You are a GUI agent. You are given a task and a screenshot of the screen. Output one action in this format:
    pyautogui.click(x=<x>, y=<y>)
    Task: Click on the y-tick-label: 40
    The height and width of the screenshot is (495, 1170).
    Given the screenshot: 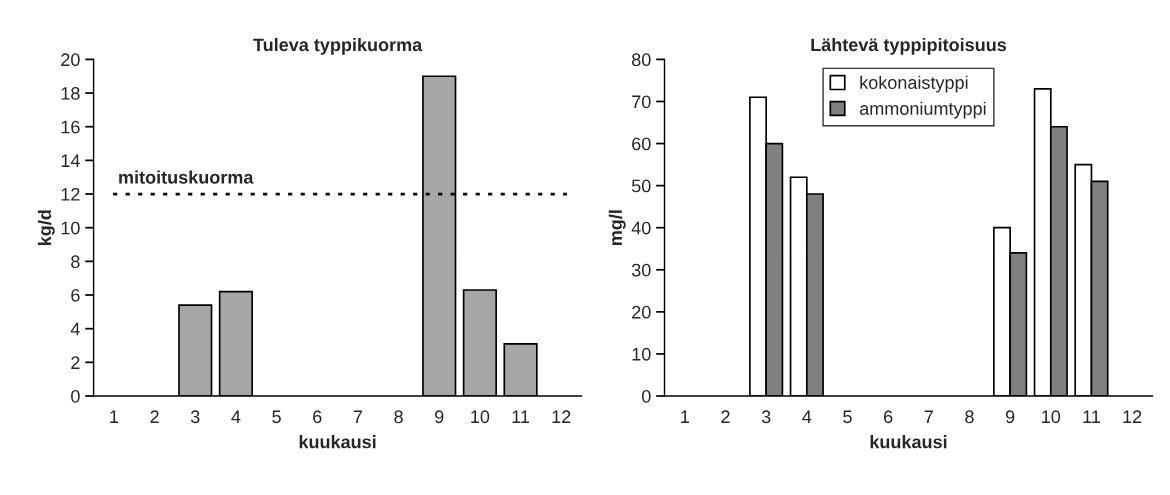 What is the action you would take?
    pyautogui.click(x=641, y=228)
    